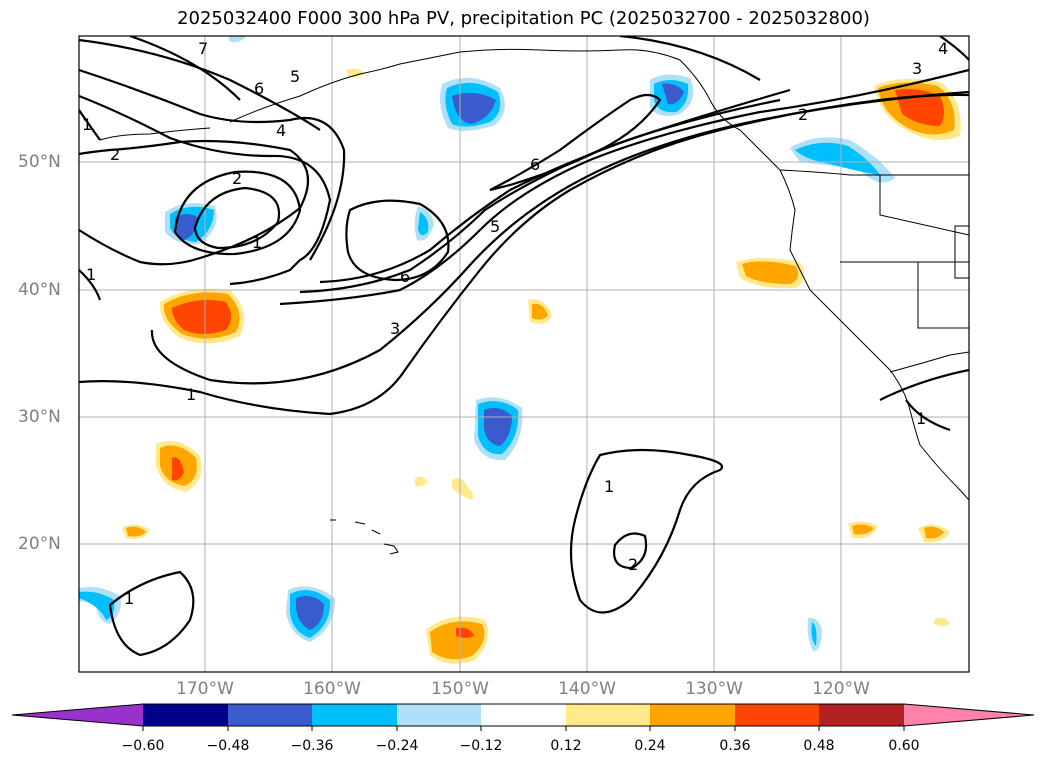 This screenshot has height=765, width=1047. I want to click on colorbar-segments, so click(523, 717).